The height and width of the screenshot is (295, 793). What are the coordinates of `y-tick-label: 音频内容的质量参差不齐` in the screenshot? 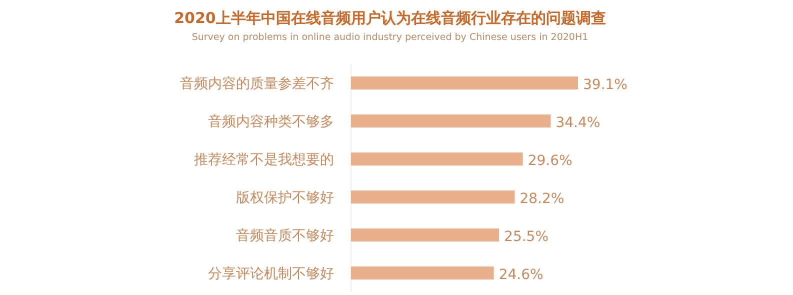 It's located at (257, 84).